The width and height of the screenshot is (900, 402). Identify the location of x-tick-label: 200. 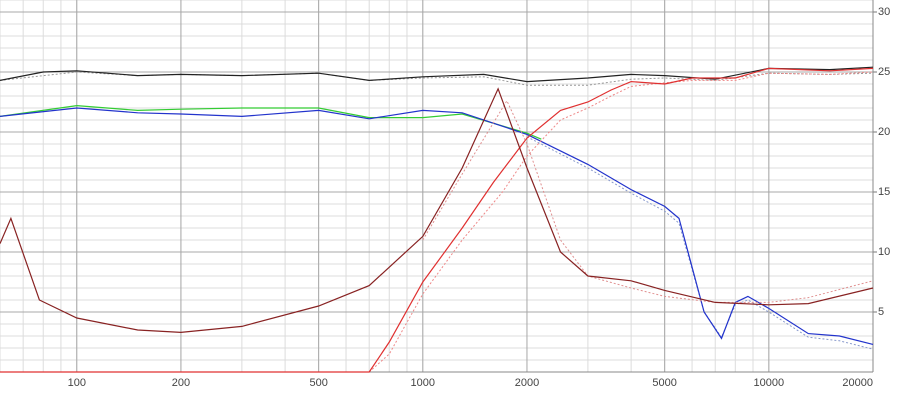
(181, 383).